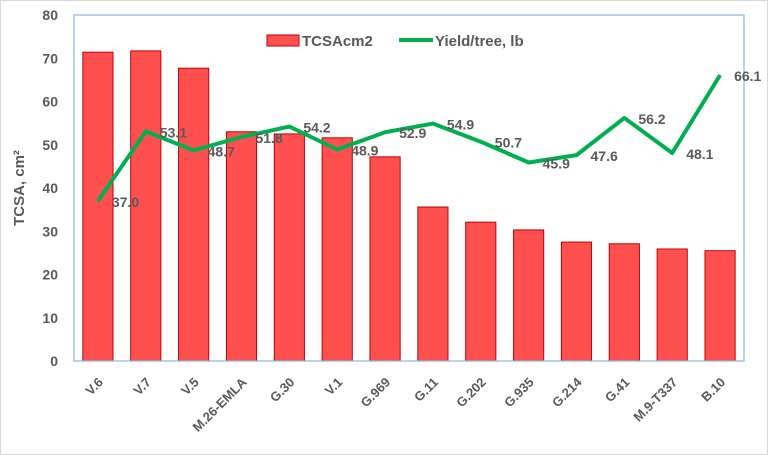  What do you see at coordinates (337, 41) in the screenshot?
I see `legend-label-tcsa: TCSAcm2` at bounding box center [337, 41].